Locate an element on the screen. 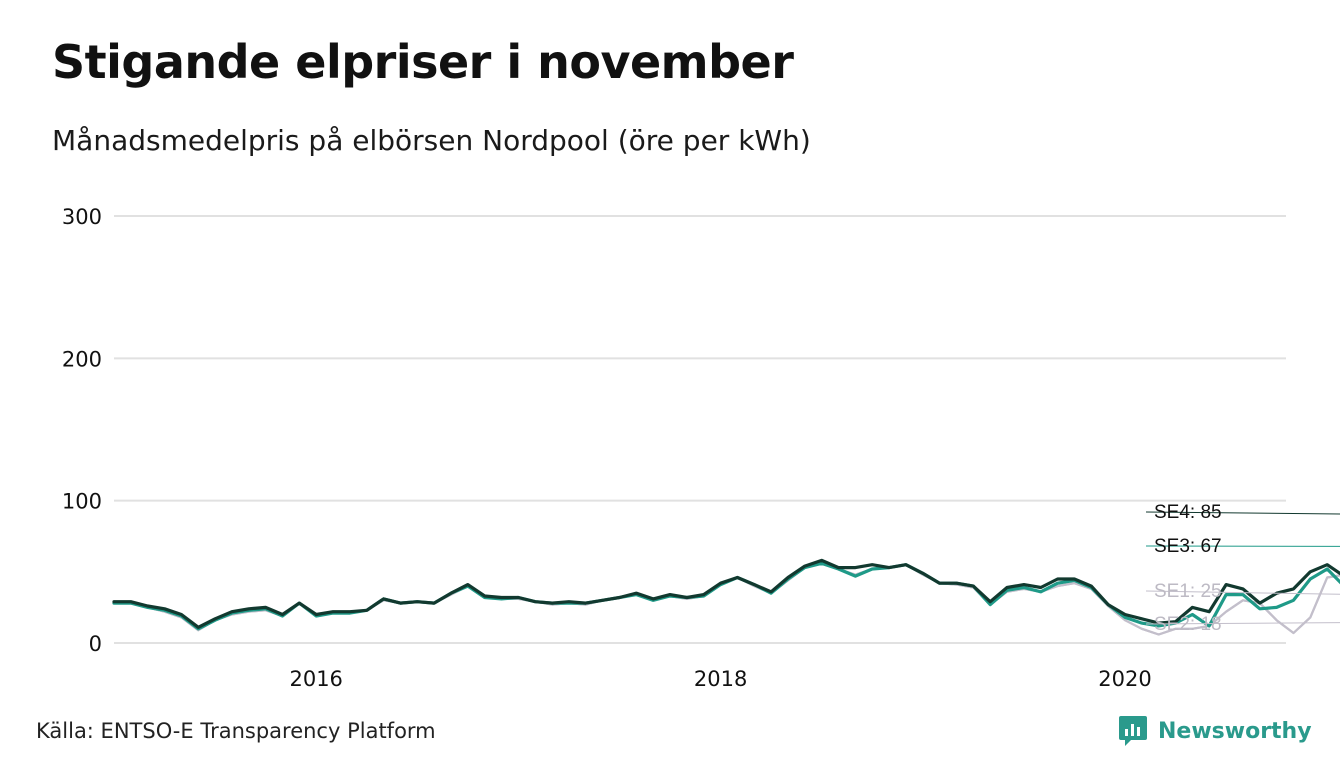 Image resolution: width=1340 pixels, height=780 pixels. leader-line-se1 is located at coordinates (1242, 592).